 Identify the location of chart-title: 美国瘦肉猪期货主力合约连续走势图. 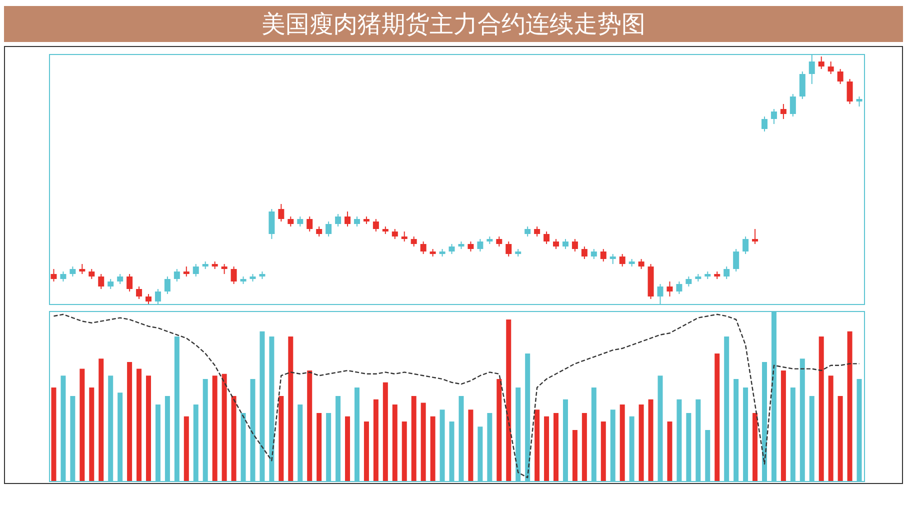
(453, 24).